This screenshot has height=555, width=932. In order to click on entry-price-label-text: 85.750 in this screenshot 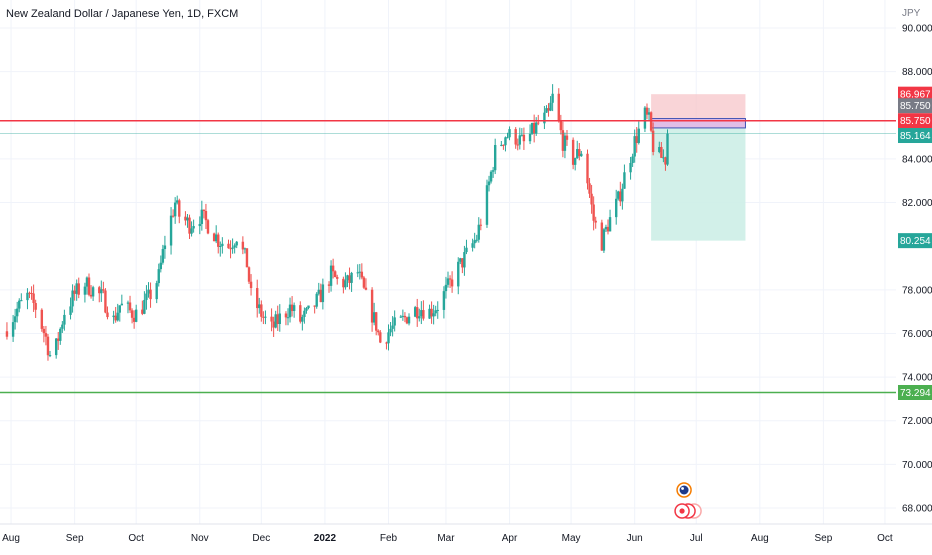, I will do `click(915, 106)`.